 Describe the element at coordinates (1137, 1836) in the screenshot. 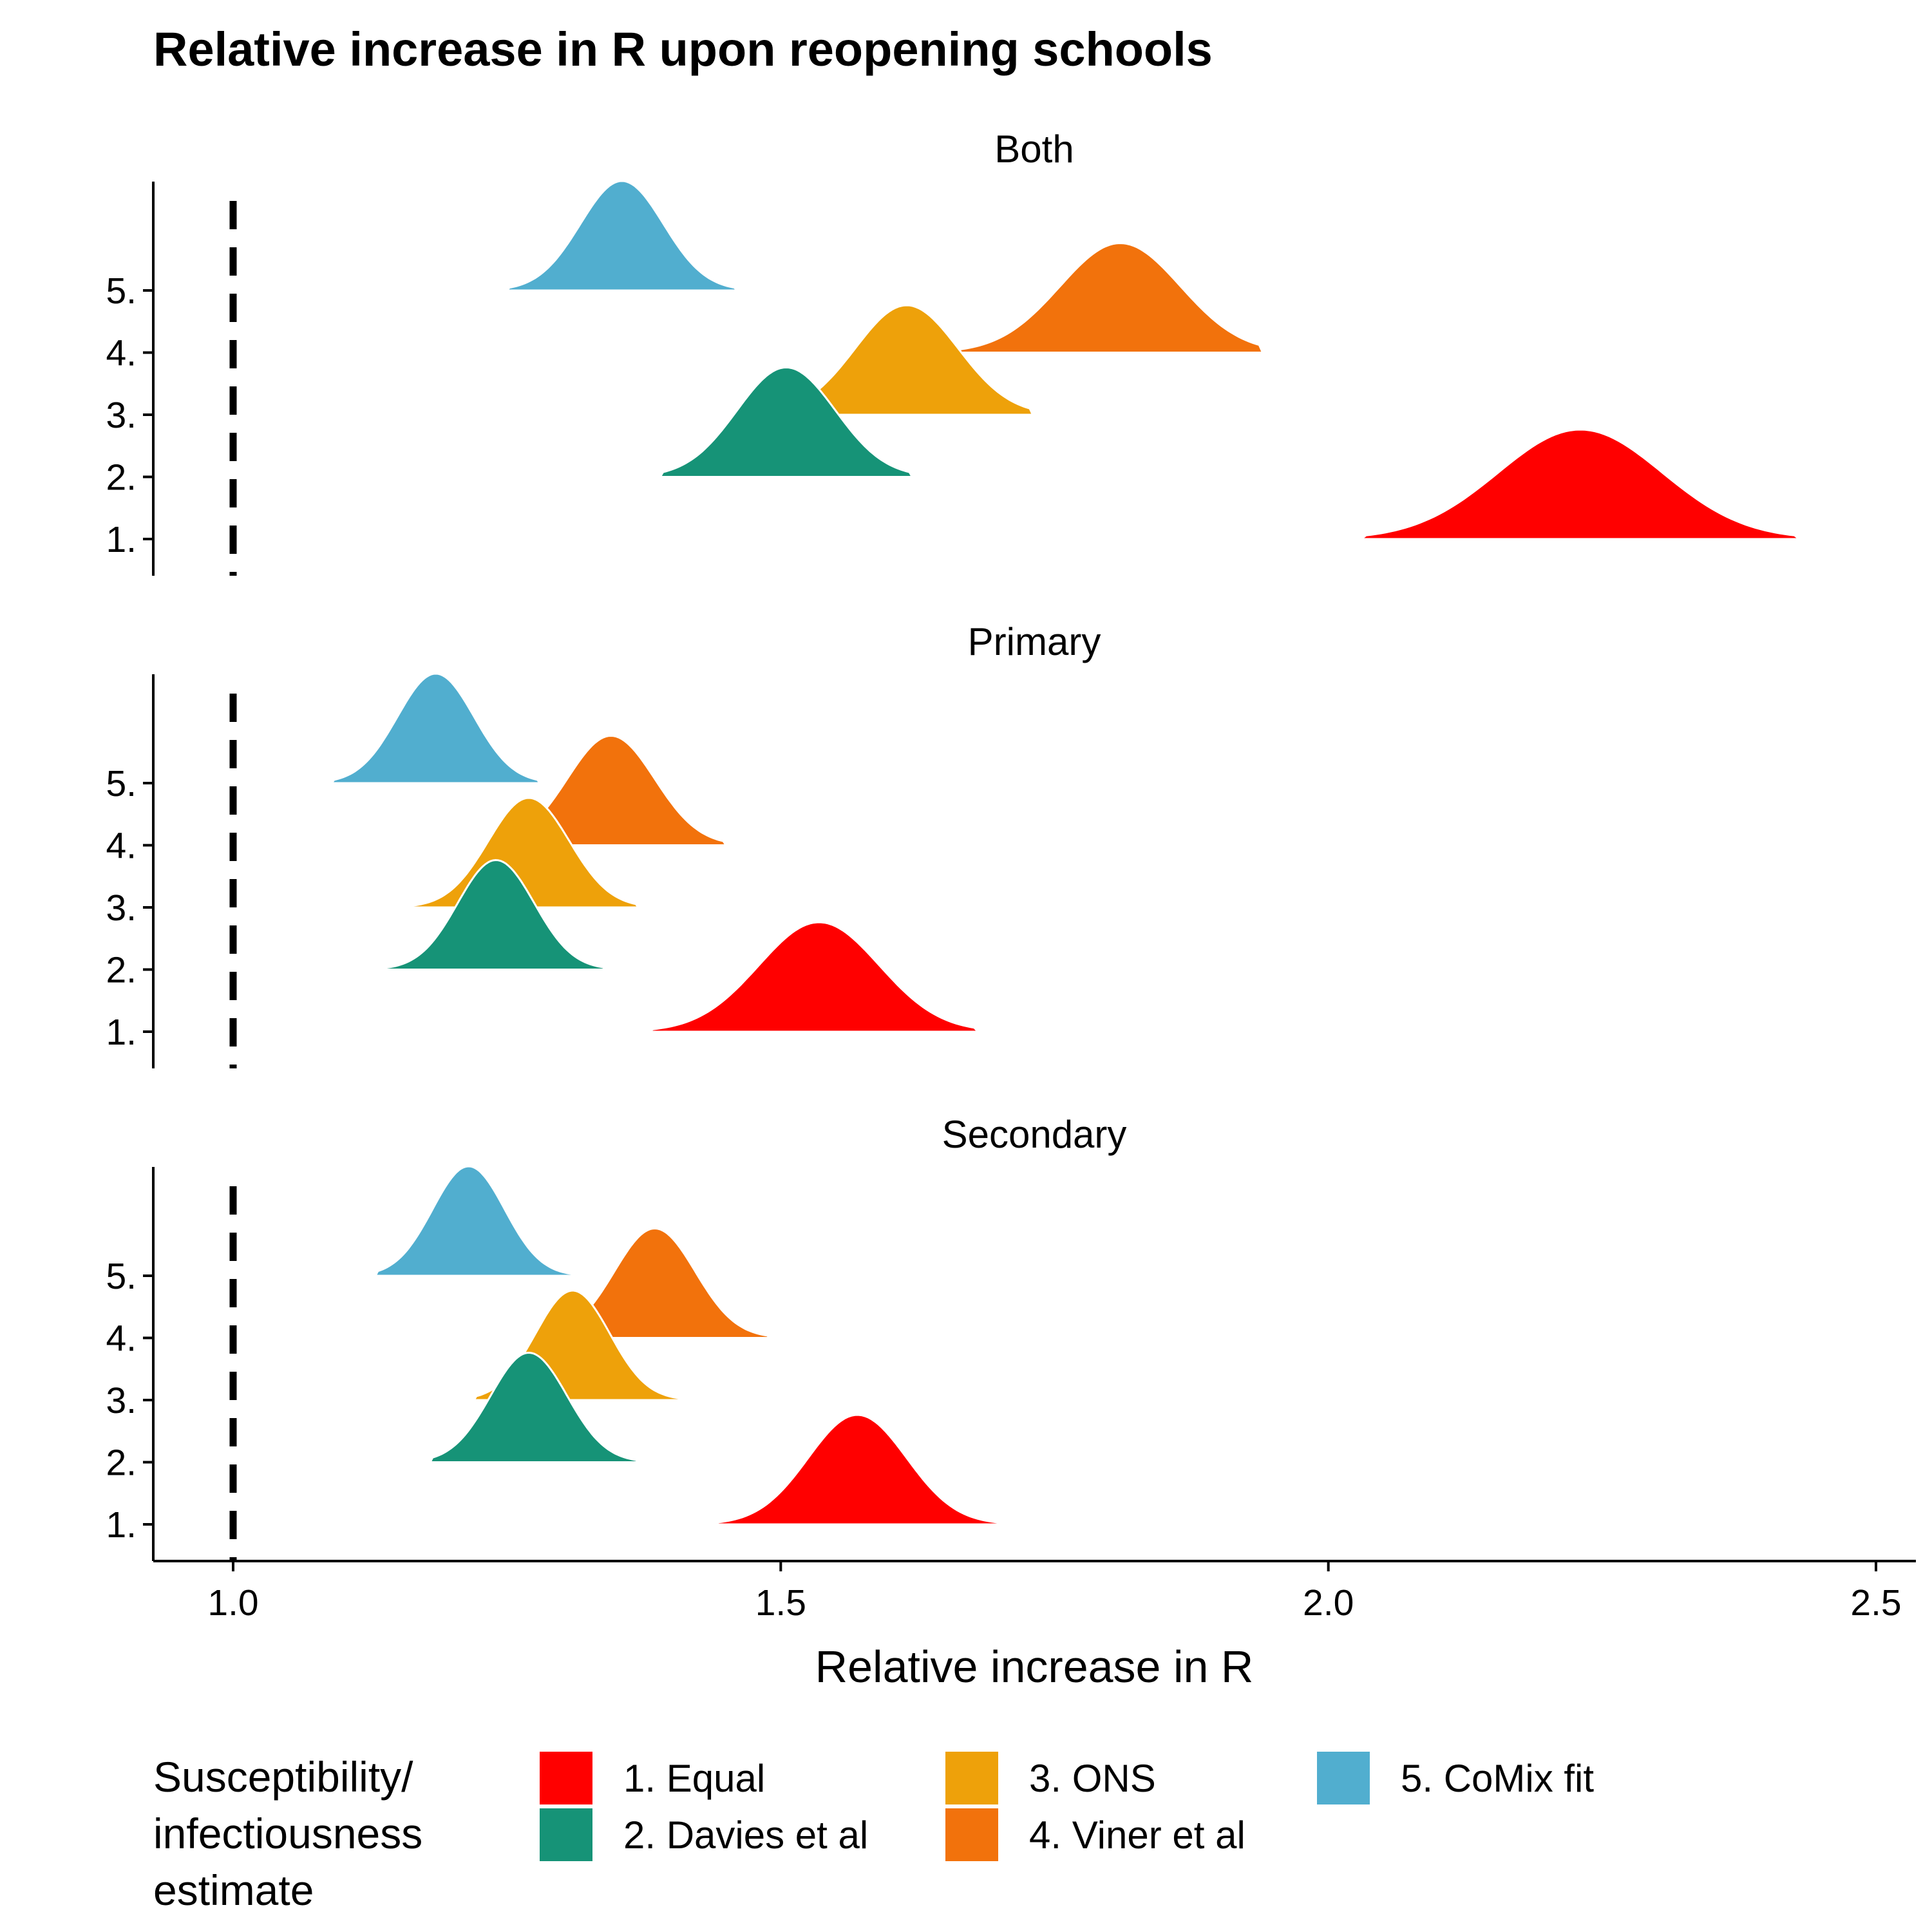

I see `legend-item-label: 4. Viner et al` at that location.